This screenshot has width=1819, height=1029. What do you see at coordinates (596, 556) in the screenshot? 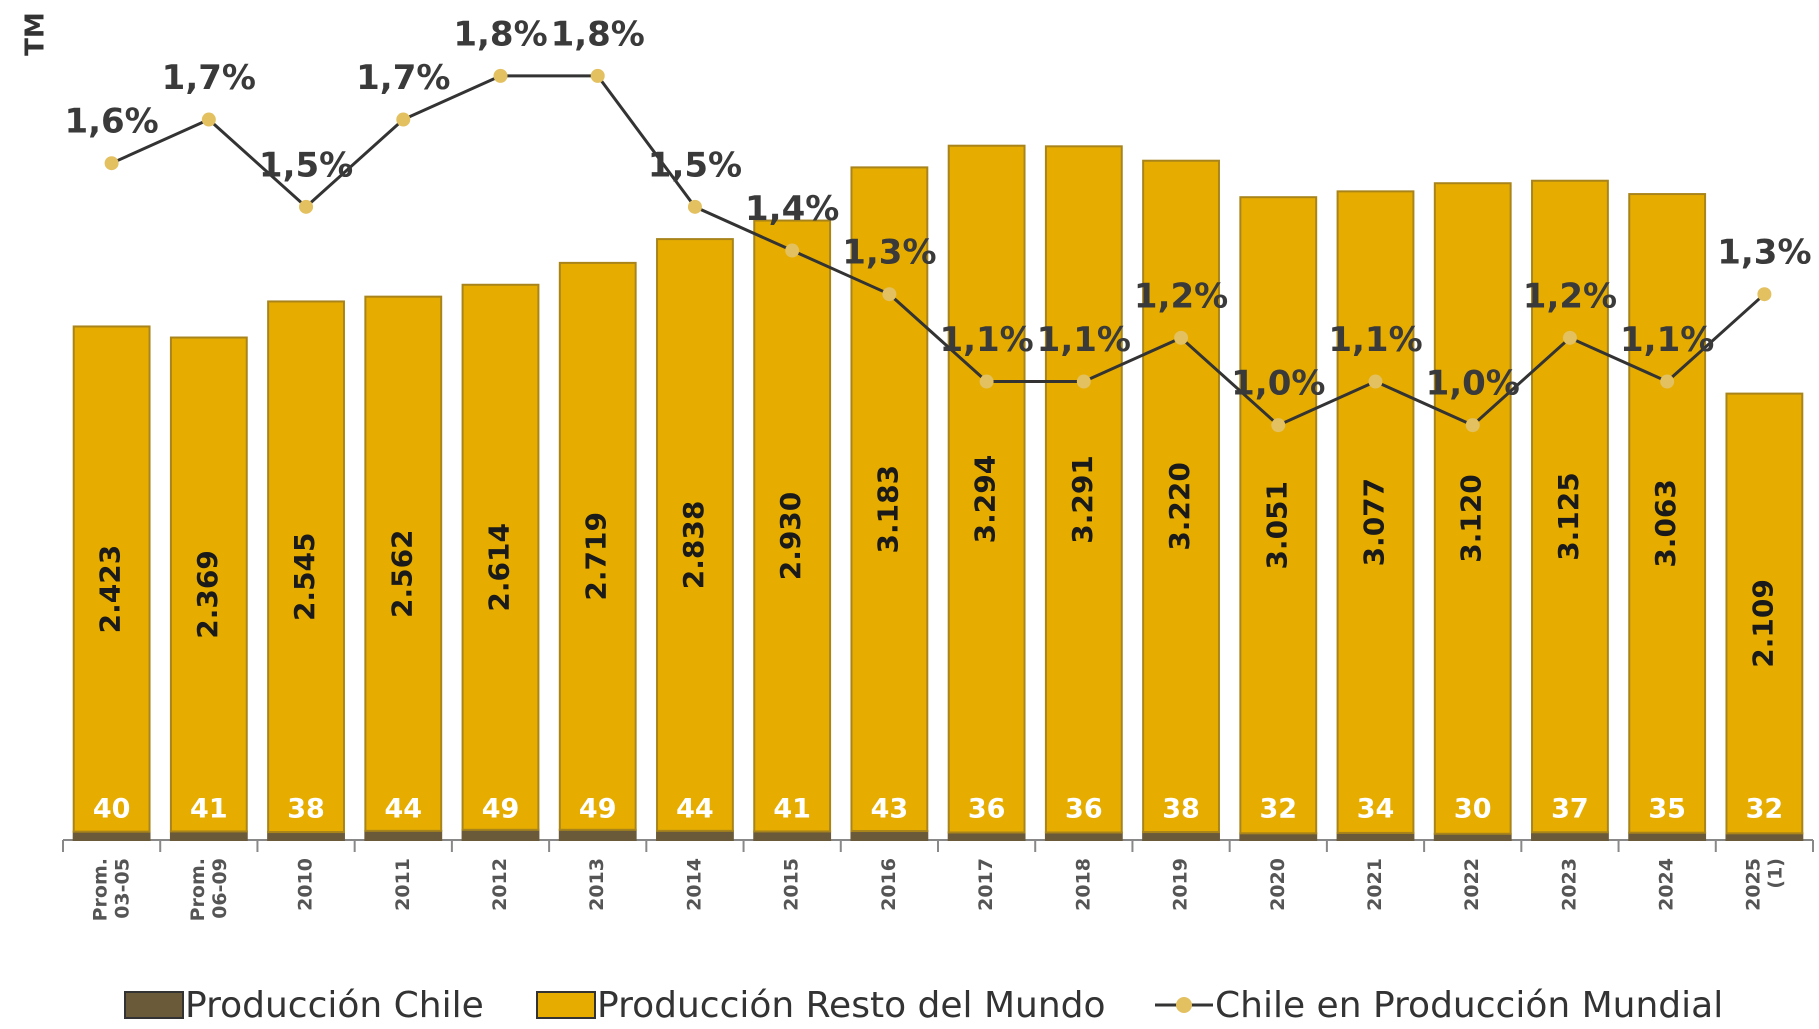
I see `bar-value-label: 2.719` at bounding box center [596, 556].